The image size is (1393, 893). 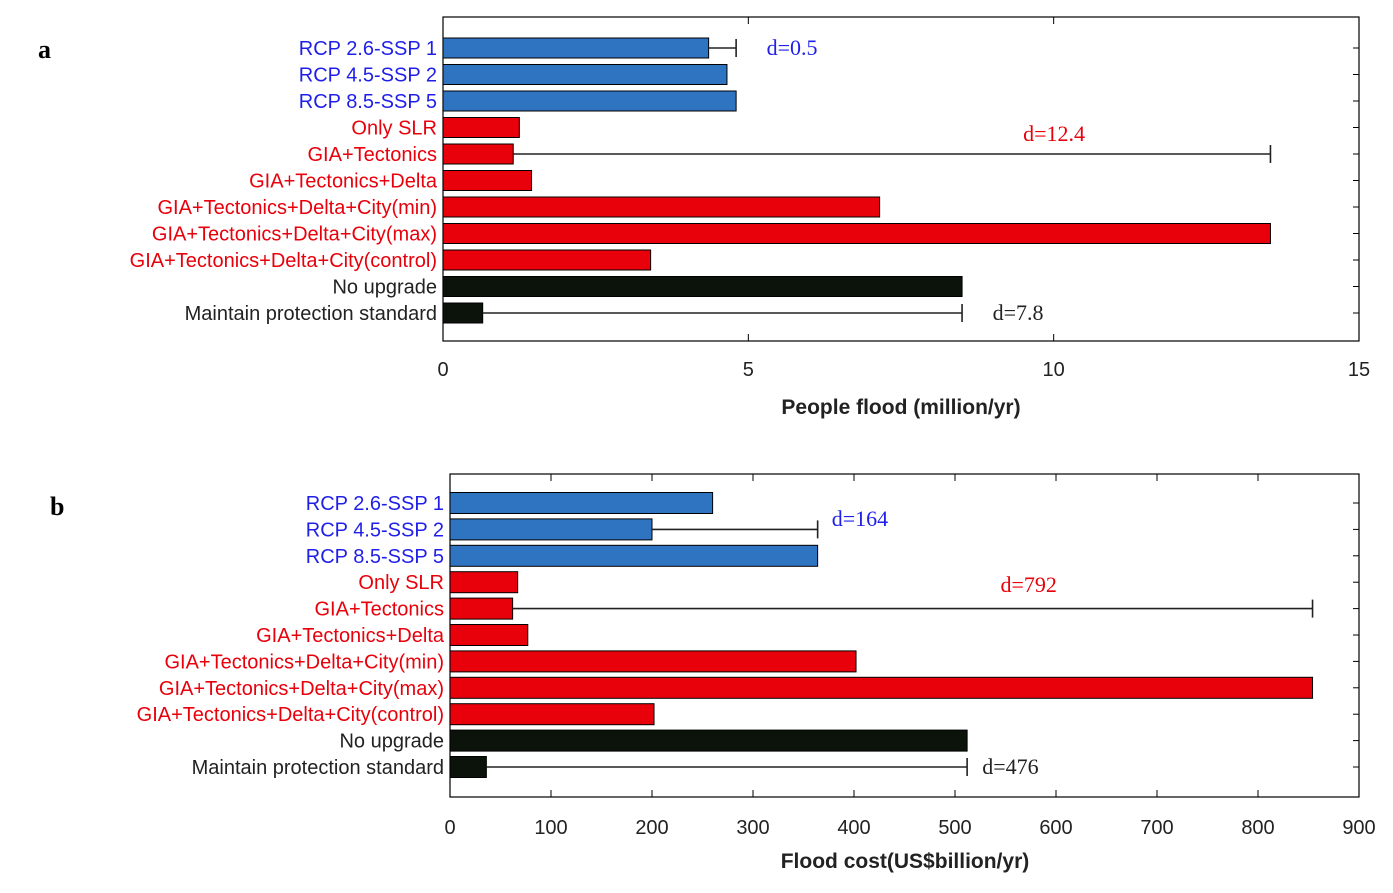 I want to click on x-tick-label: 900, so click(x=1358, y=828).